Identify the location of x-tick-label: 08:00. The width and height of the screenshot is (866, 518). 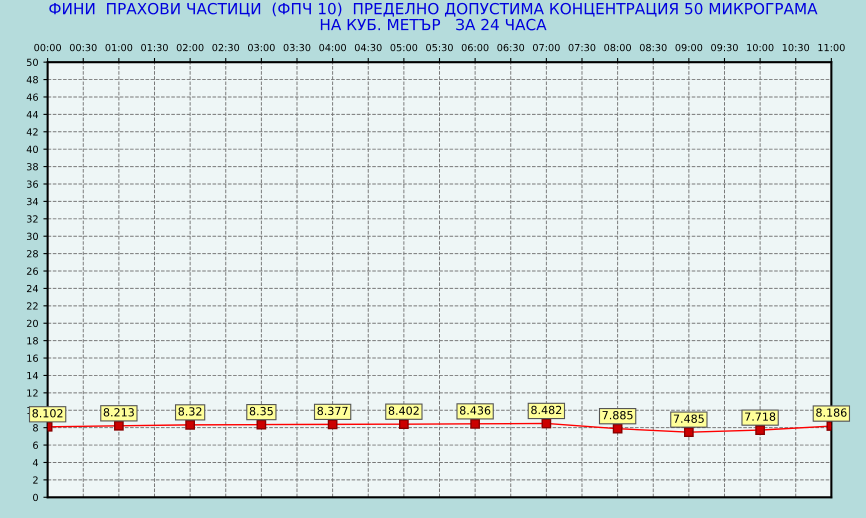
(617, 48).